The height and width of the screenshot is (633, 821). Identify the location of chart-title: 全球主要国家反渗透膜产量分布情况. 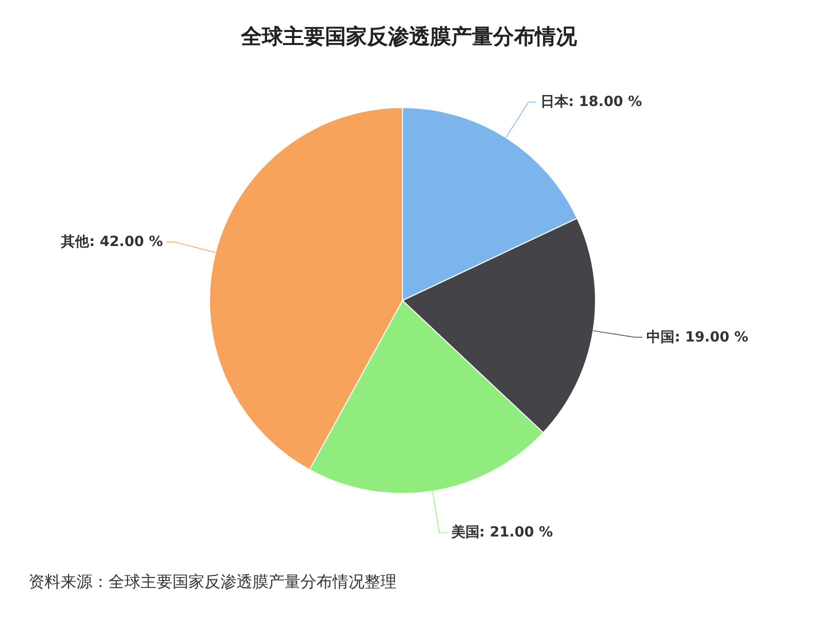
(409, 36).